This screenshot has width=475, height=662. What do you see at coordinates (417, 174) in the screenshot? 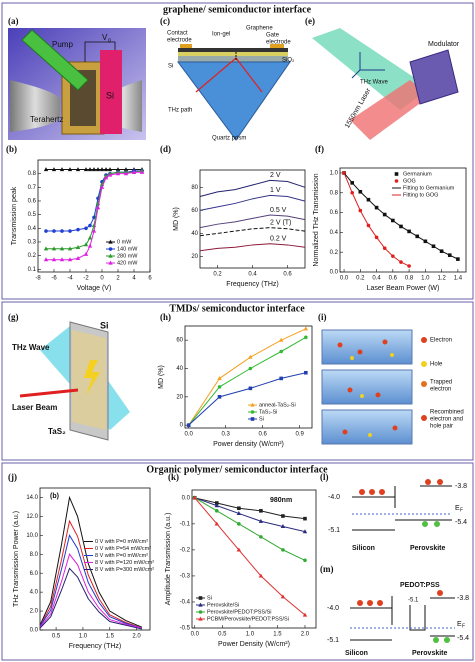
I see `legend-label: Germanium` at bounding box center [417, 174].